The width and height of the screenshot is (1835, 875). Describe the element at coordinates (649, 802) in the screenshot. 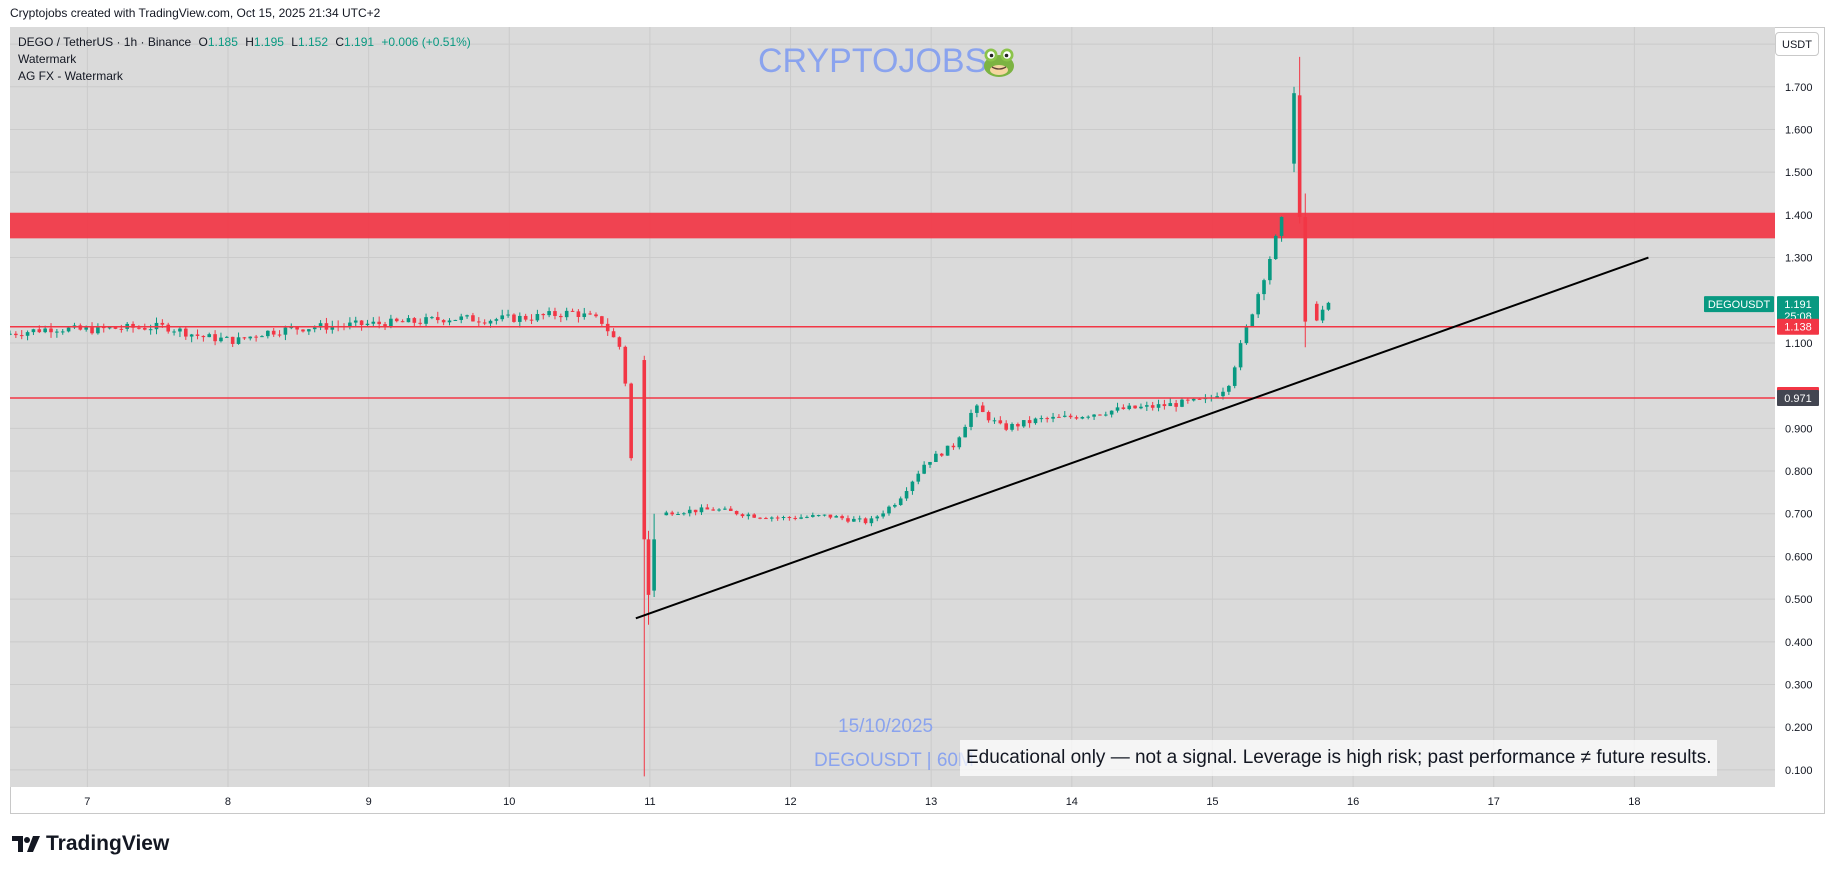

I see `x-tick-label: 11` at that location.